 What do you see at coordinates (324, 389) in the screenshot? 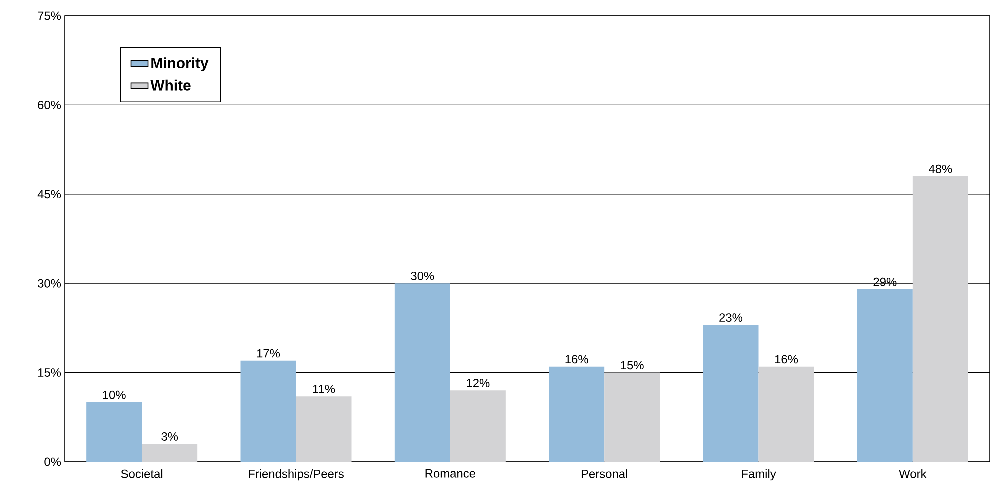
I see `data-label: 11%` at bounding box center [324, 389].